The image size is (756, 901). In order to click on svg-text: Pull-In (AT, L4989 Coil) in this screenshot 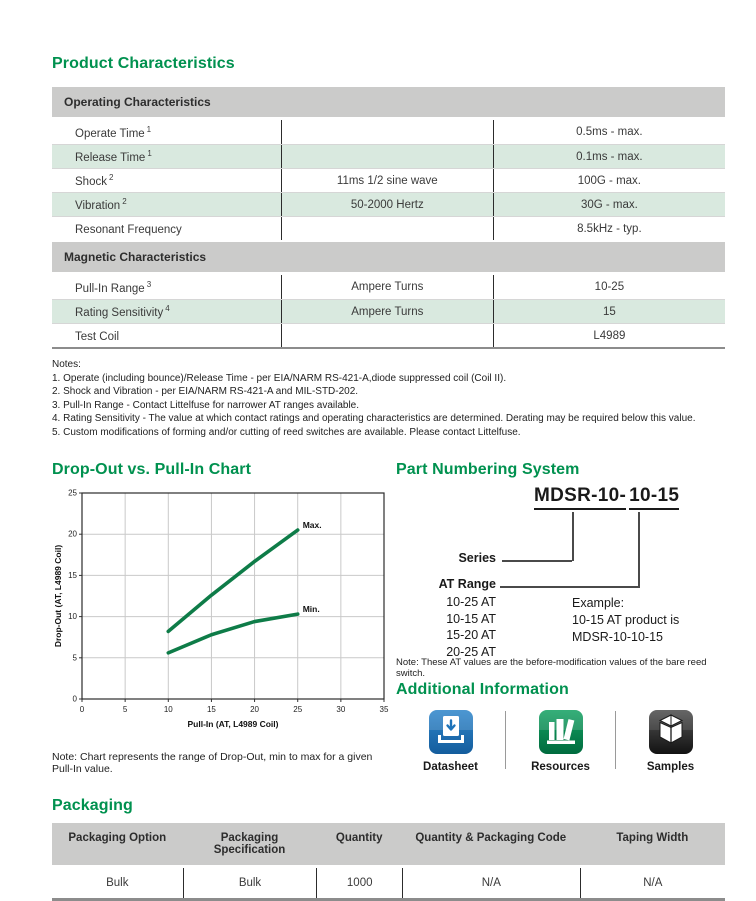, I will do `click(233, 724)`.